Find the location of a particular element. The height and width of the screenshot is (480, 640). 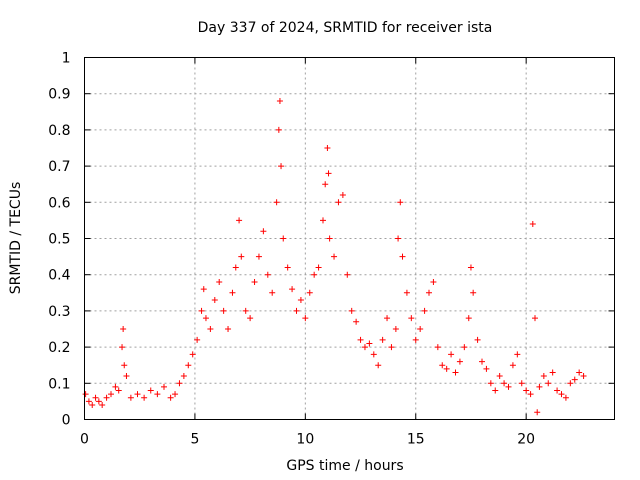

x-tick-label-4: 20 is located at coordinates (526, 440).